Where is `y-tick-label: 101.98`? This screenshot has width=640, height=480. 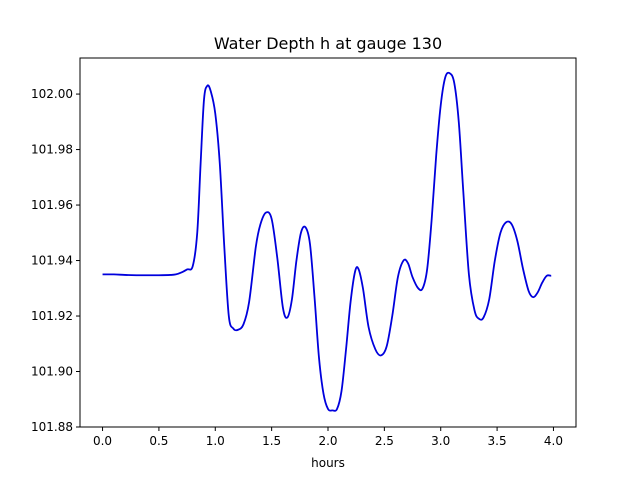
y-tick-label: 101.98 is located at coordinates (52, 150).